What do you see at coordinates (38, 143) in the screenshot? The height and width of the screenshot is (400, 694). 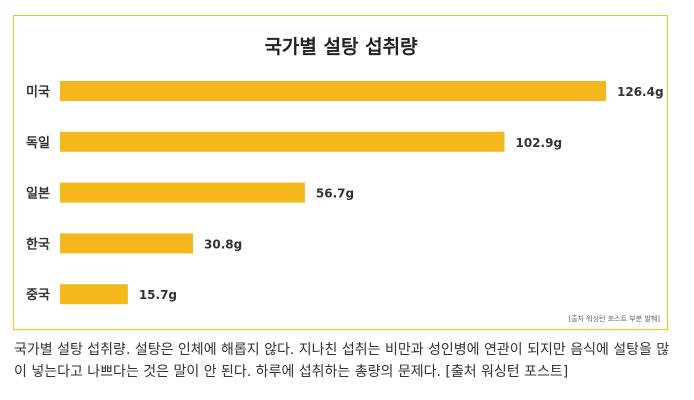 I see `category-label: 독일` at bounding box center [38, 143].